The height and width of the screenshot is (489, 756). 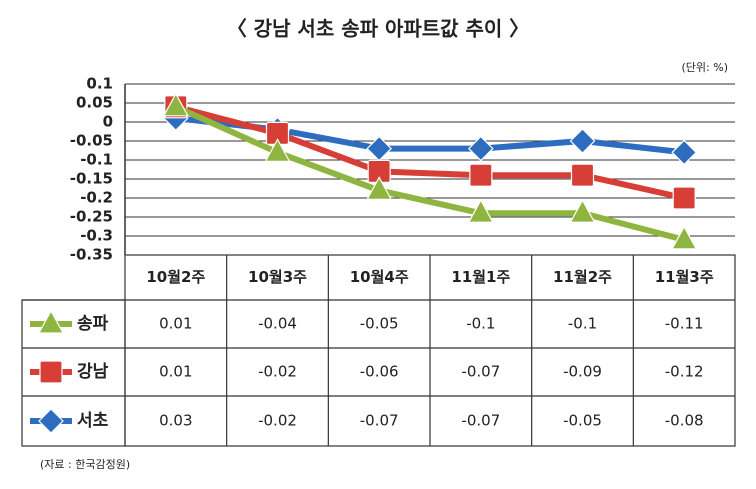 What do you see at coordinates (277, 324) in the screenshot?
I see `table-value: -0.04` at bounding box center [277, 324].